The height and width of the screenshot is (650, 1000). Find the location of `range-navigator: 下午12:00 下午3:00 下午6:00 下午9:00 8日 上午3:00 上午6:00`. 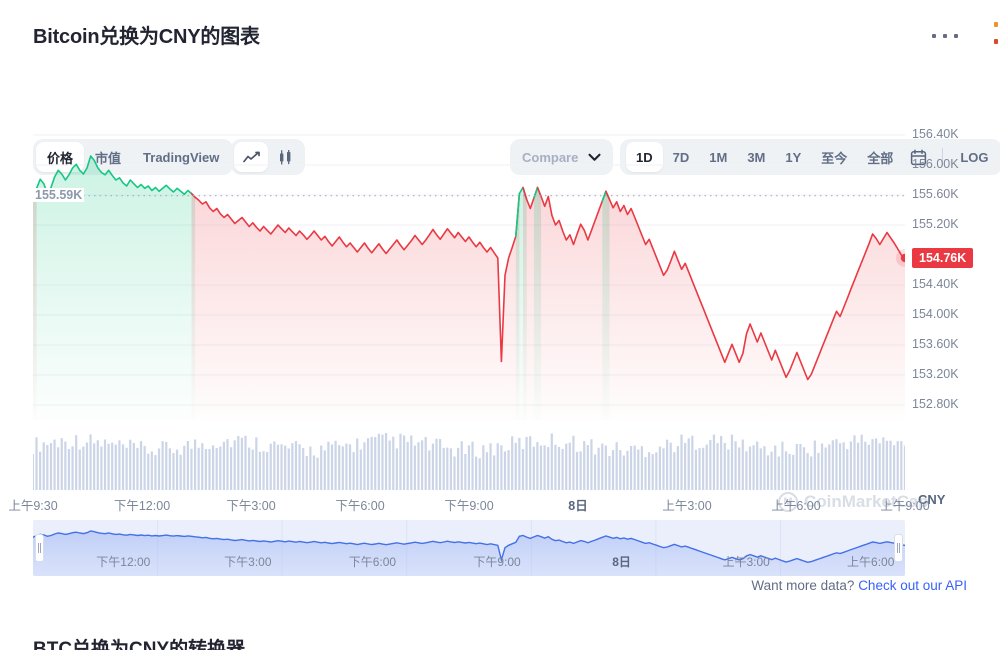

range-navigator: 下午12:00 下午3:00 下午6:00 下午9:00 8日 上午3:00 上午6:00 is located at coordinates (469, 548).